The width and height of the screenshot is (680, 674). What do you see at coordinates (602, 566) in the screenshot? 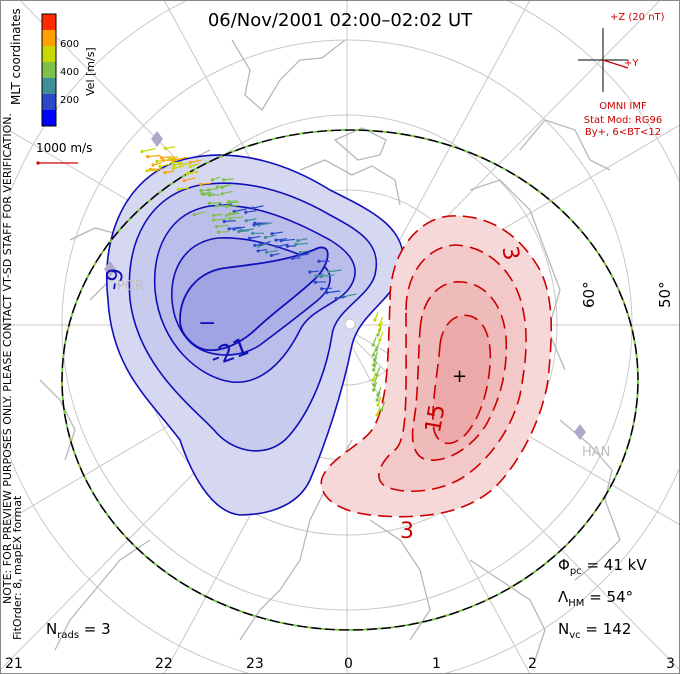
I see `phi-pc-stat: Φpc = 41 kV` at bounding box center [602, 566].